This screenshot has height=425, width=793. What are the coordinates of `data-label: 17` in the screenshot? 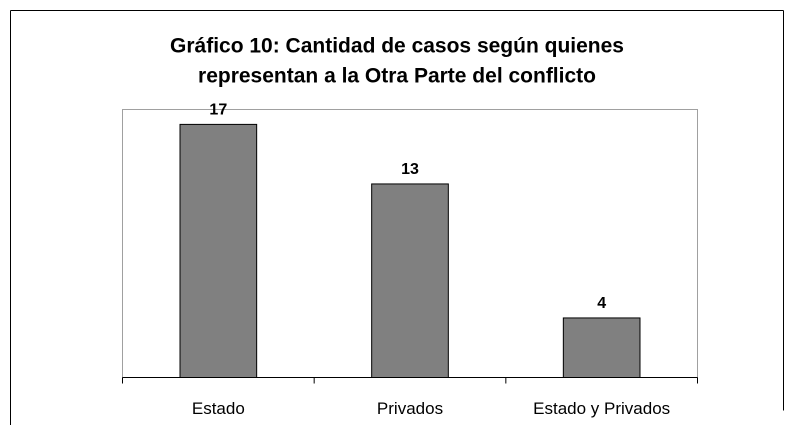 It's located at (218, 110).